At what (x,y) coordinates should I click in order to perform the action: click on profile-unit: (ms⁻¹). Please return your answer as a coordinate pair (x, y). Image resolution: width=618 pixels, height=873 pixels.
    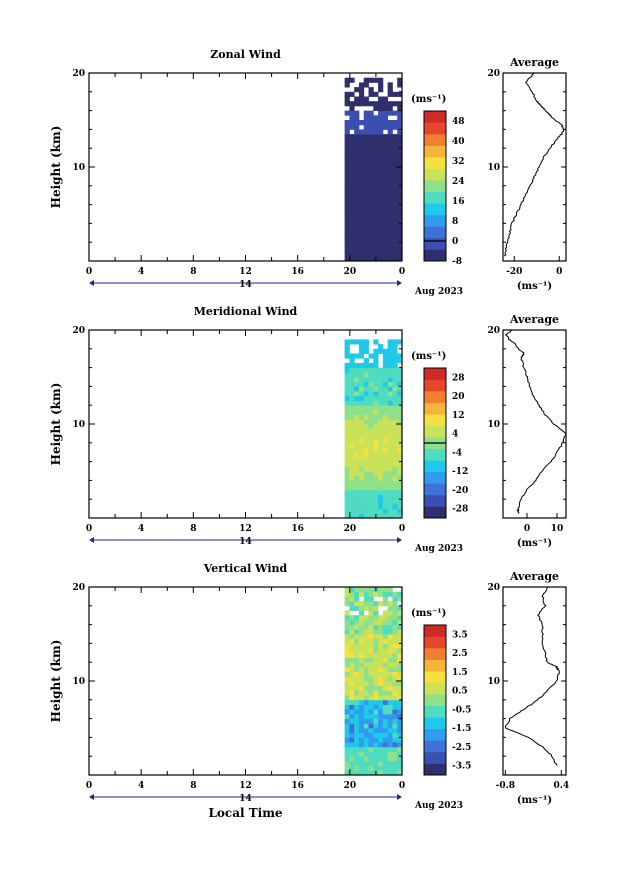
    Looking at the image, I should click on (534, 543).